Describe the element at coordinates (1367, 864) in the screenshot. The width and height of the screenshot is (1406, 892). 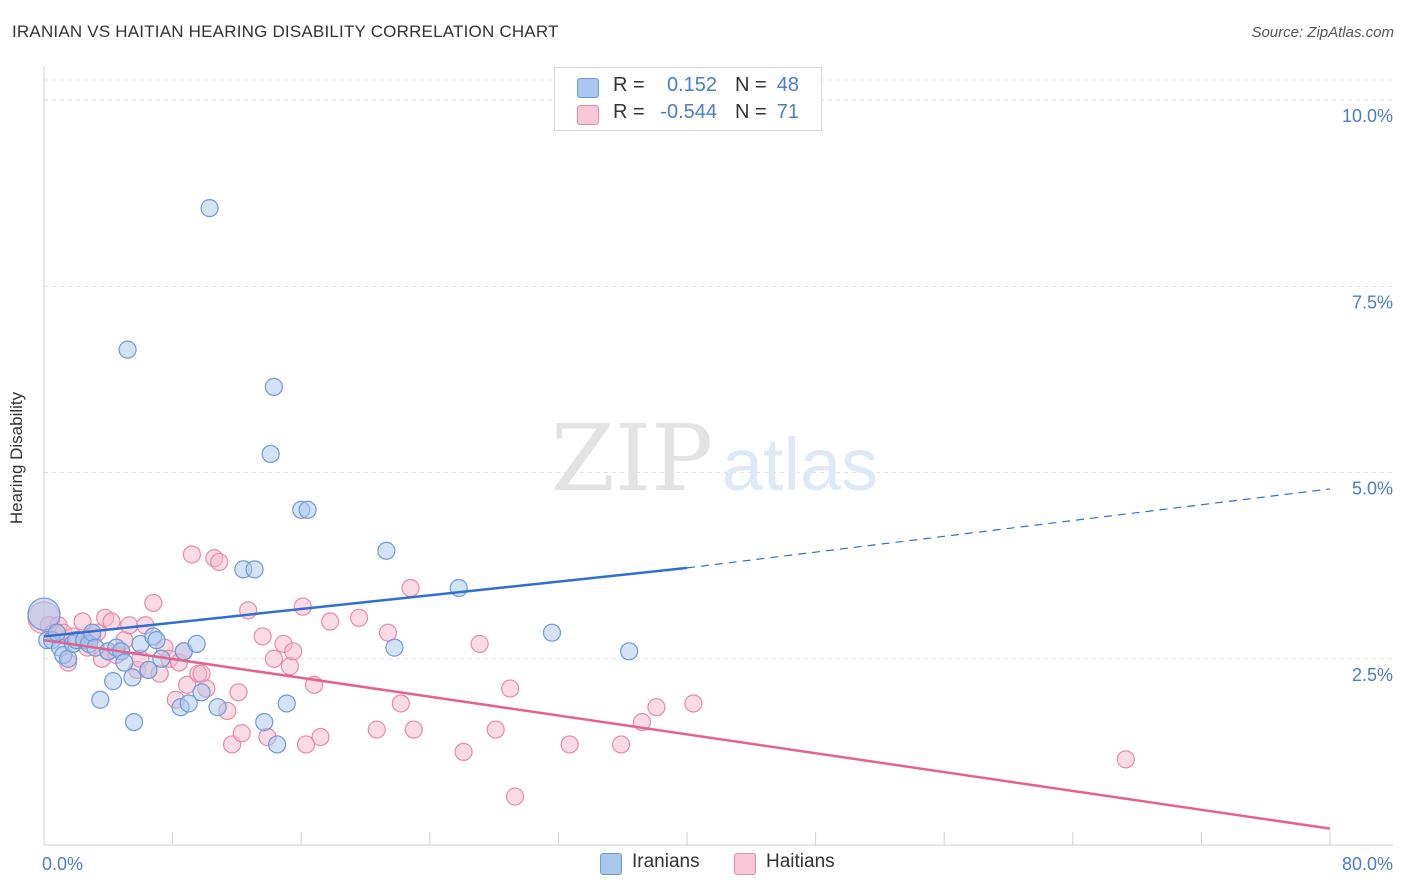
I see `x-tick-label: 80.0%` at that location.